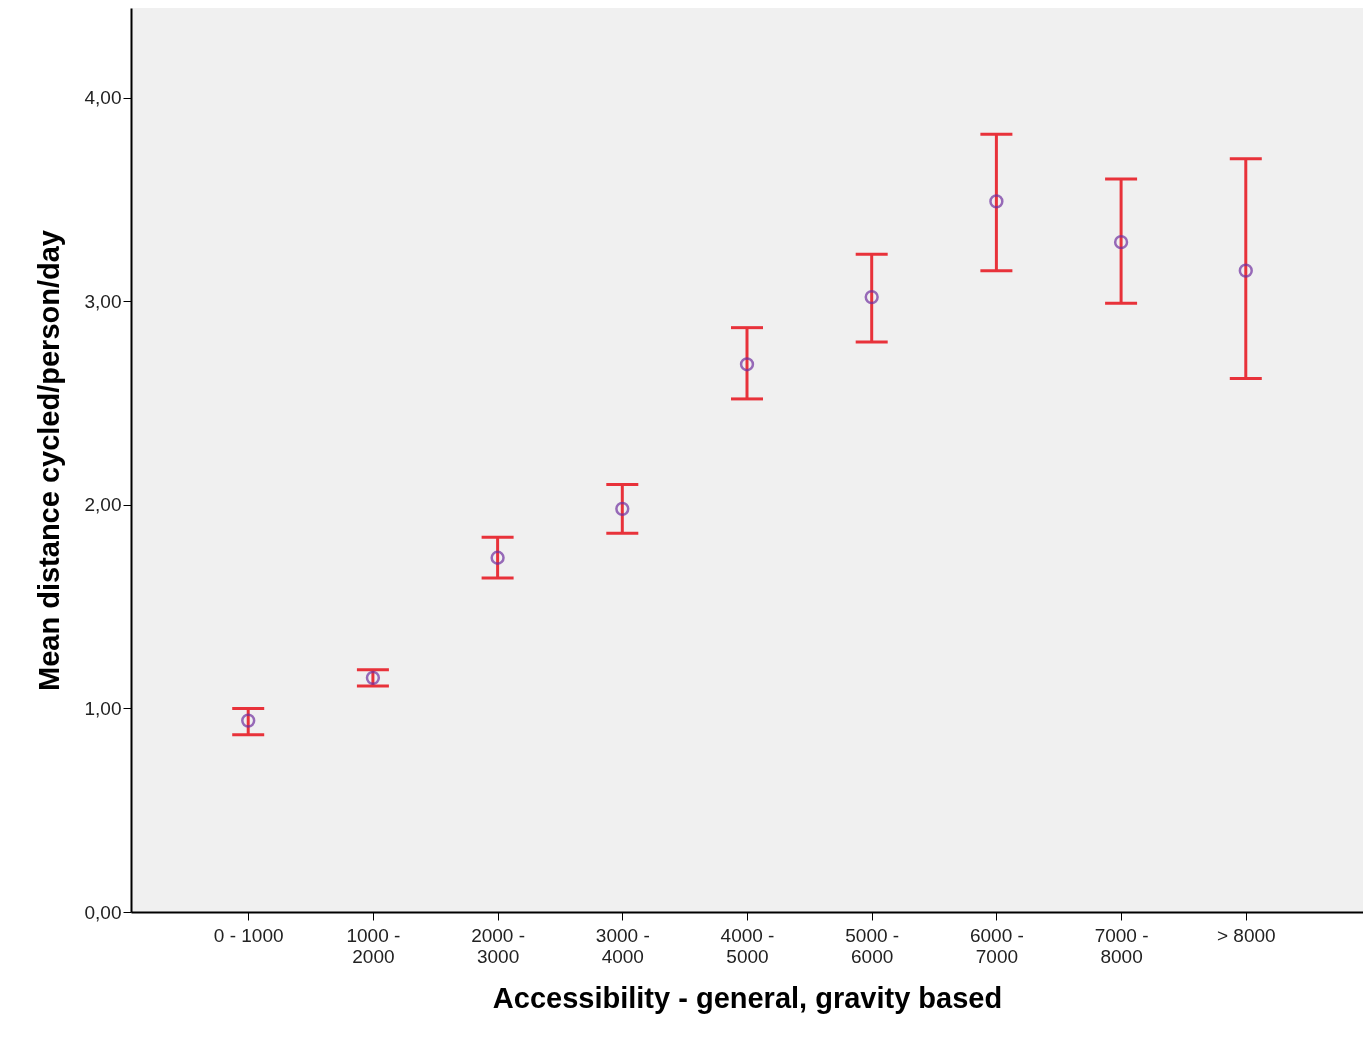 The width and height of the screenshot is (1364, 1042). I want to click on y-tick-label: 1,00, so click(103, 708).